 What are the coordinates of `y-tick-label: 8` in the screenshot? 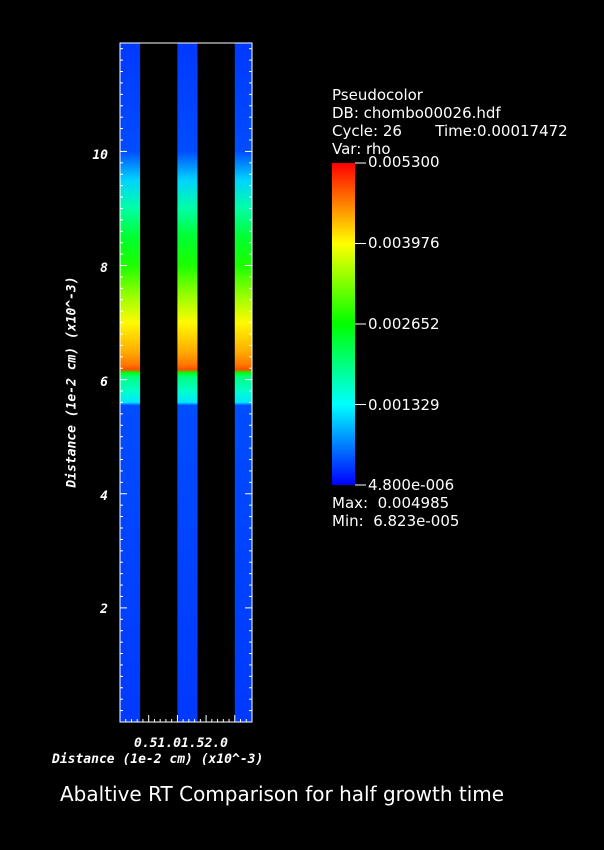 It's located at (104, 268).